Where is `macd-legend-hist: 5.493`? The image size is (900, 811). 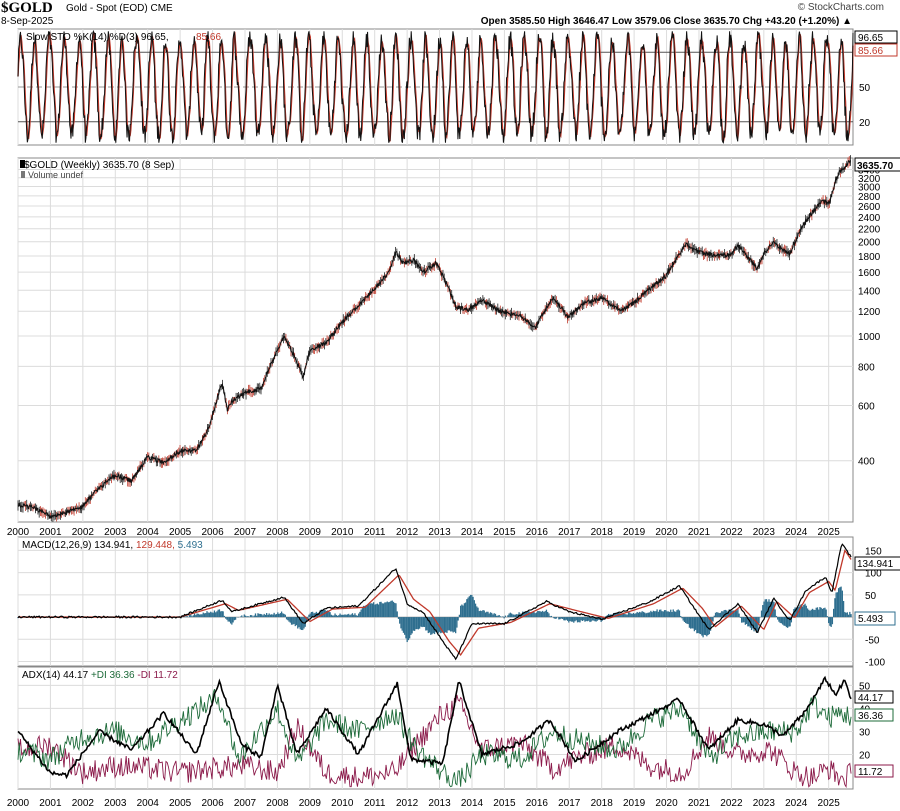
macd-legend-hist: 5.493 is located at coordinates (190, 545).